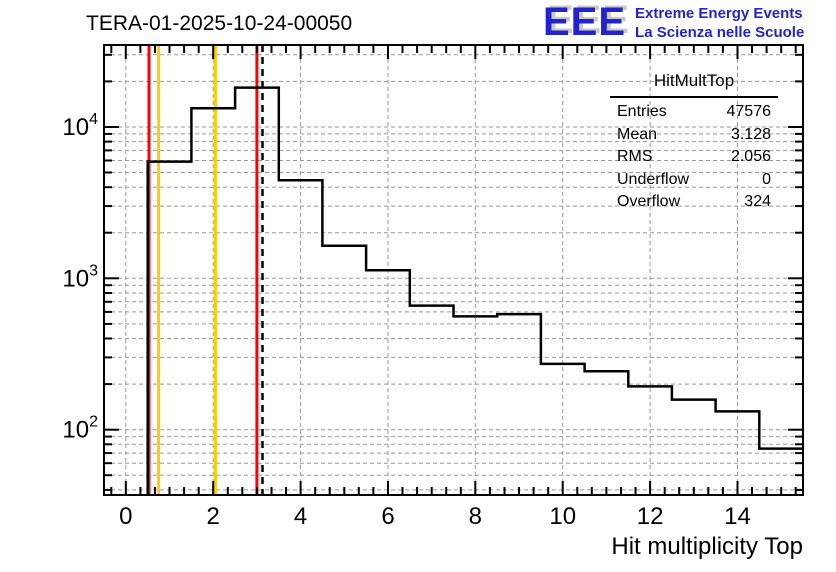 This screenshot has width=836, height=572. What do you see at coordinates (650, 516) in the screenshot?
I see `x-tick-label: 12` at bounding box center [650, 516].